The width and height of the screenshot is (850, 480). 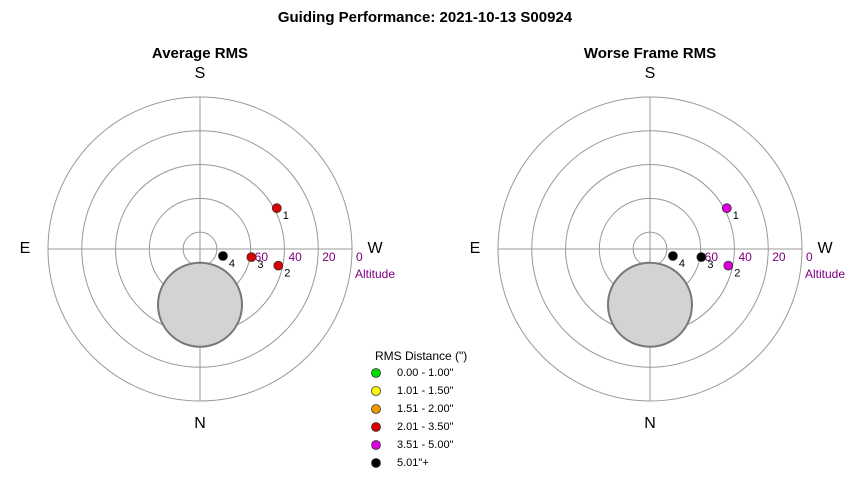 I want to click on chart-title: Worse Frame RMS, so click(x=650, y=53).